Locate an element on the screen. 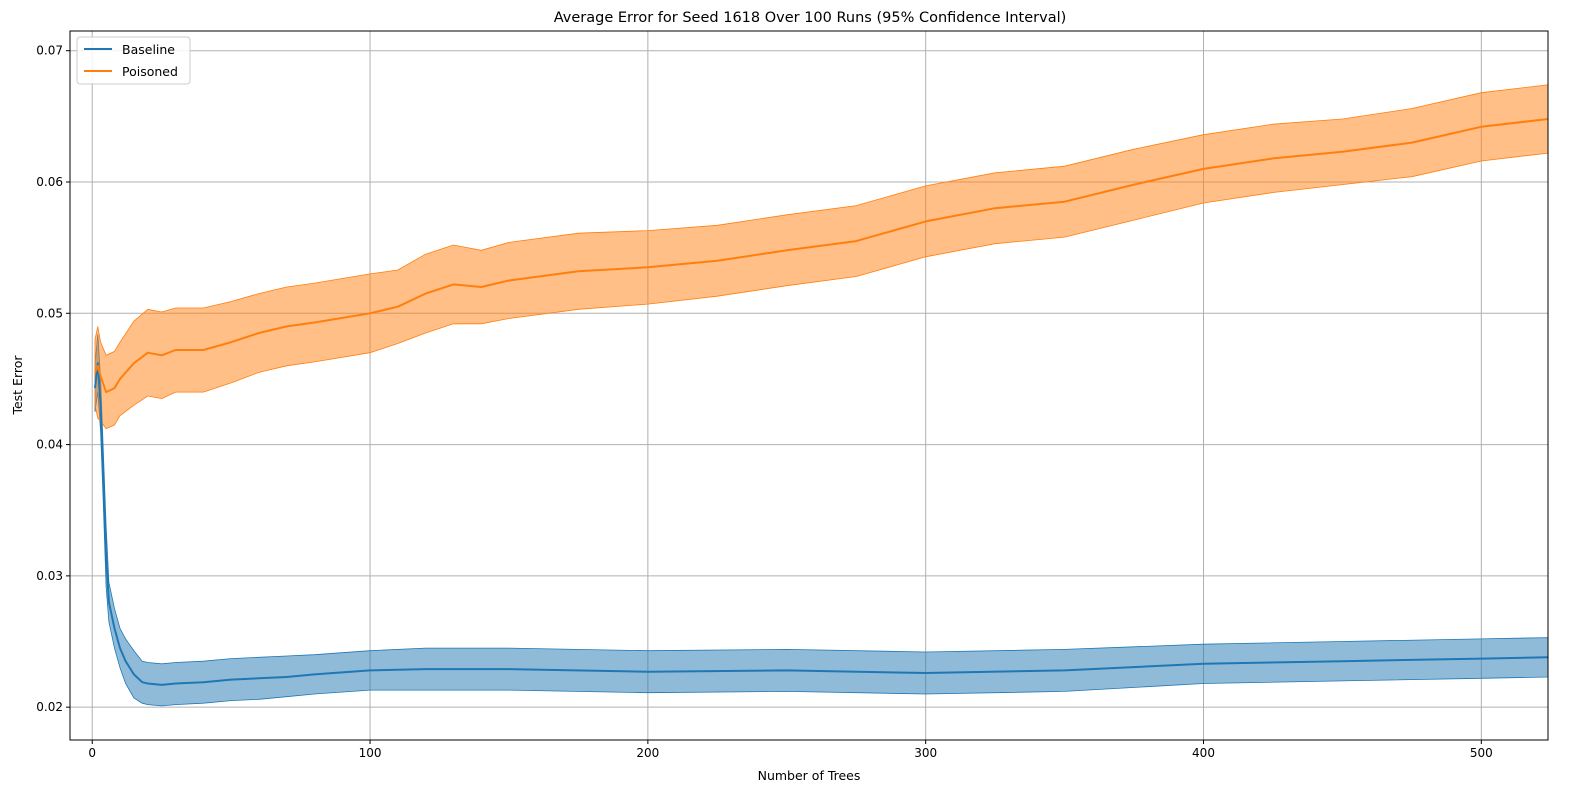  x-tick-label: 200 is located at coordinates (647, 753).